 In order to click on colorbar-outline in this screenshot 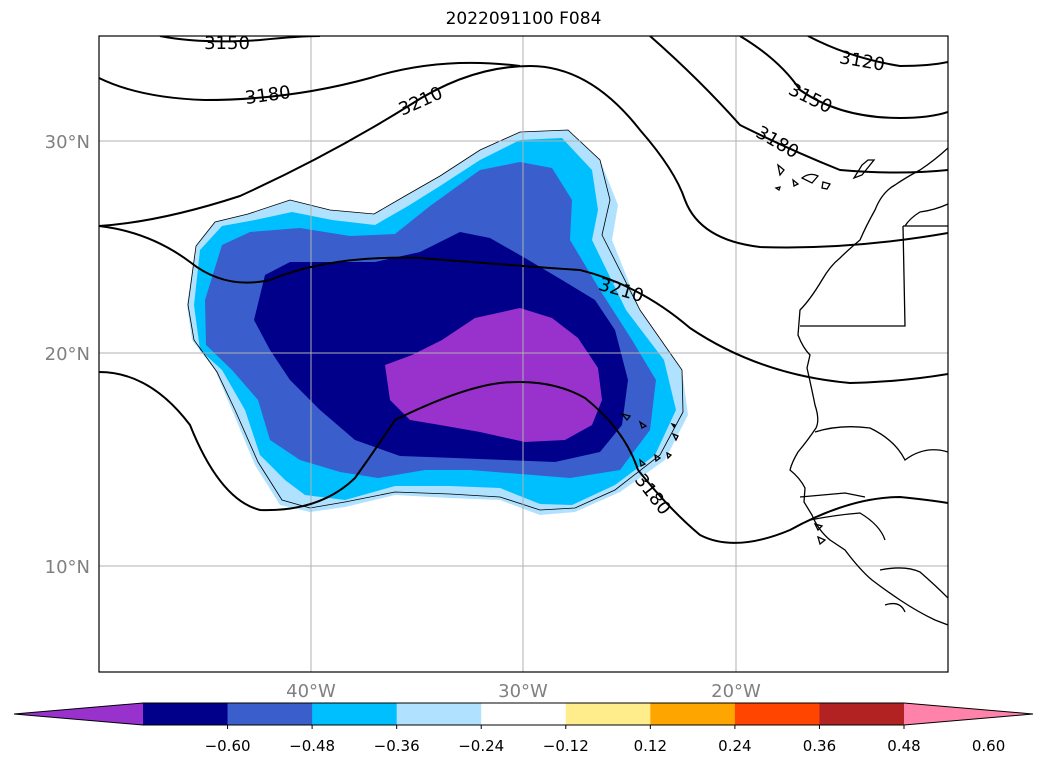, I will do `click(523, 714)`.